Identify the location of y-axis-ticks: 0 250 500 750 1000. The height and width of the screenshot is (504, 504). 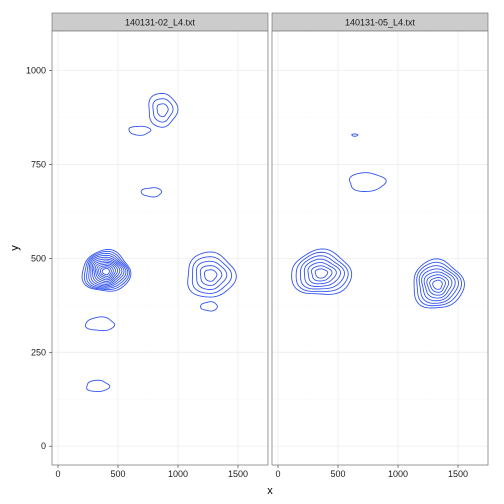
(39, 258).